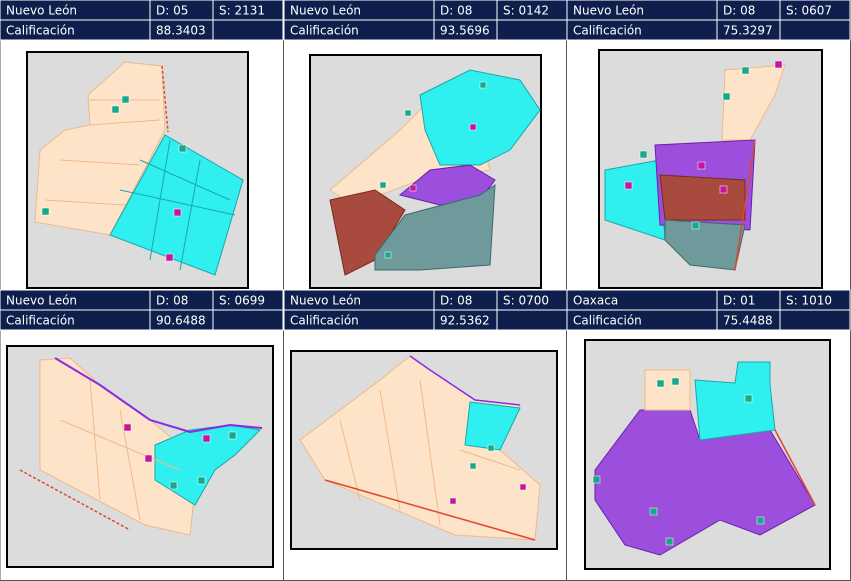 The height and width of the screenshot is (581, 851). What do you see at coordinates (748, 31) in the screenshot?
I see `score: 75.3297` at bounding box center [748, 31].